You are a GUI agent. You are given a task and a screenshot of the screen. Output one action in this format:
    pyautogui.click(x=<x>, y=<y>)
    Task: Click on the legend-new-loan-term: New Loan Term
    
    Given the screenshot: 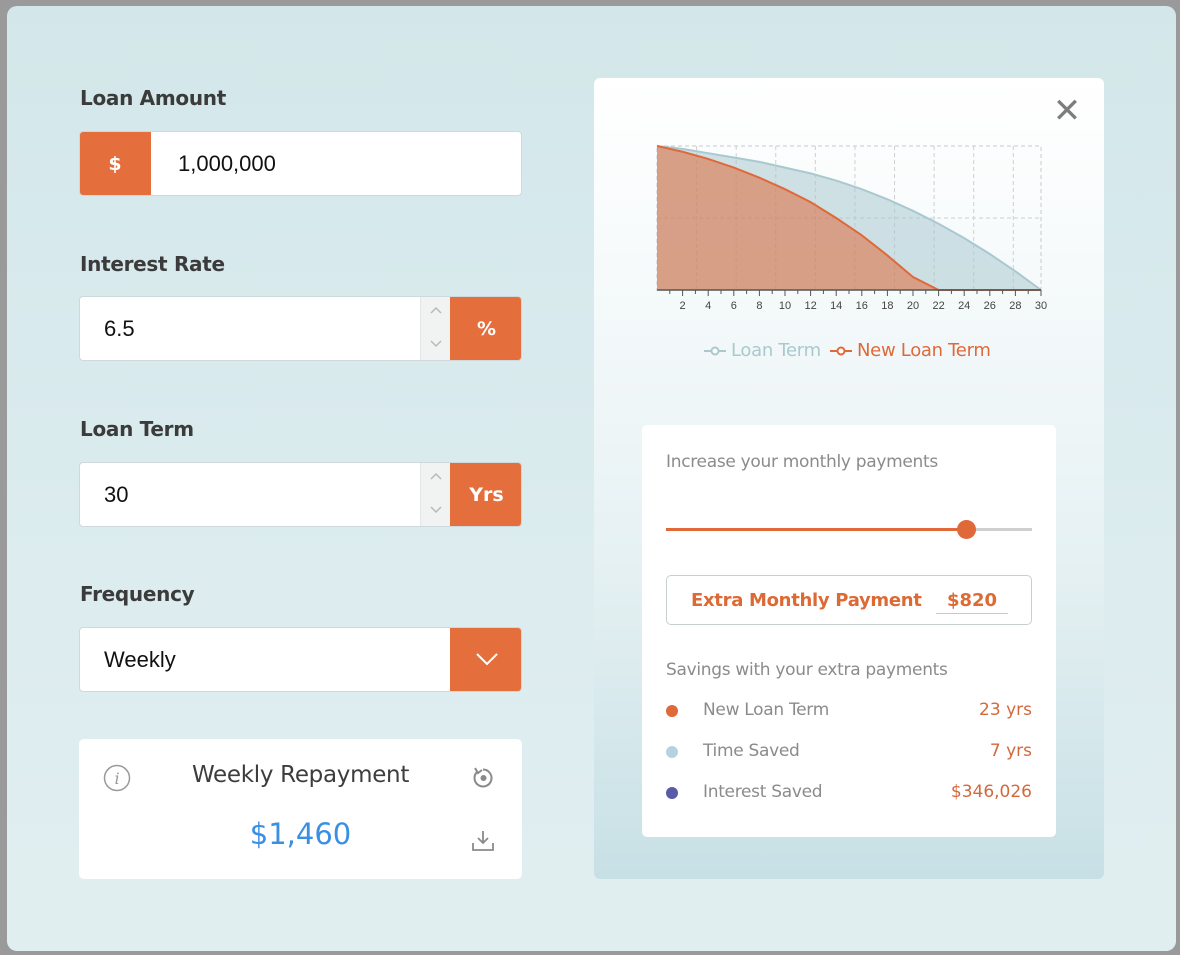 What is the action you would take?
    pyautogui.click(x=910, y=350)
    